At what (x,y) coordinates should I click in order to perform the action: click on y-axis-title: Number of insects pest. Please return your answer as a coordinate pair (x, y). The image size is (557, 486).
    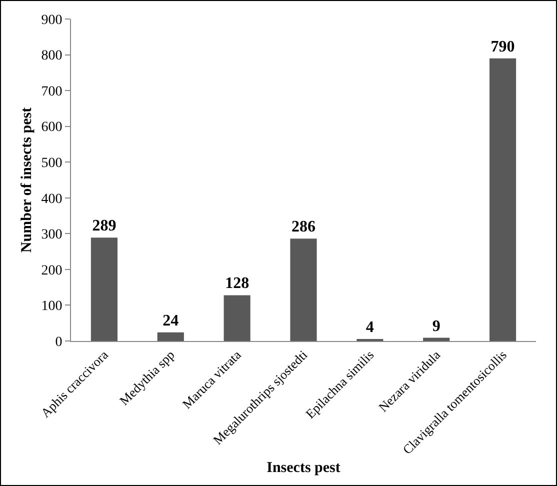
    Looking at the image, I should click on (27, 180).